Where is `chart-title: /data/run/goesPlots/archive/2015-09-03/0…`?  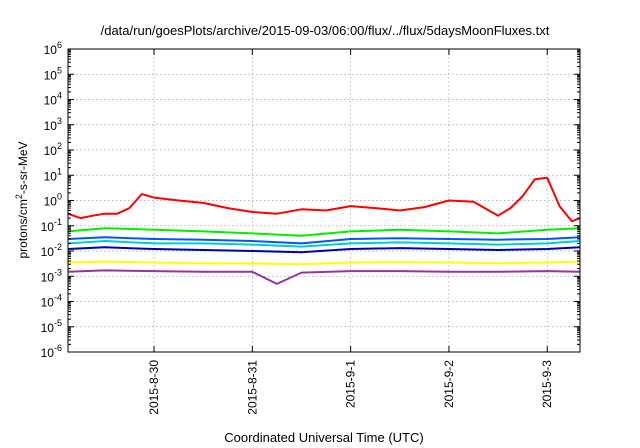 chart-title: /data/run/goesPlots/archive/2015-09-03/0… is located at coordinates (325, 30).